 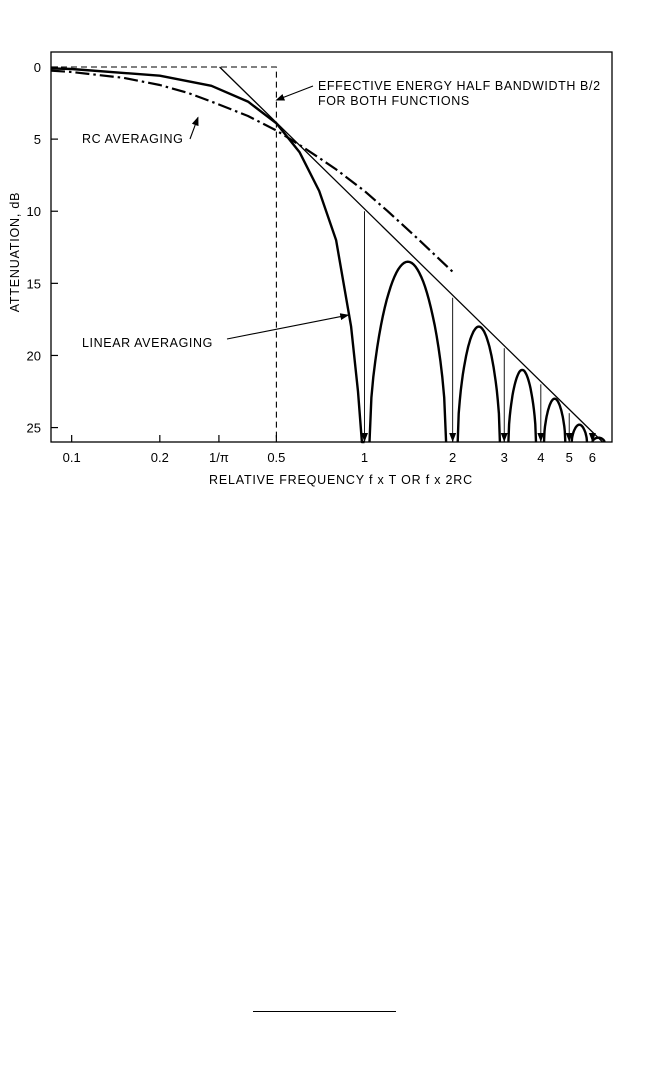 I want to click on x-axis-title: RELATIVE FREQUENCY f x T OR f x 2RC, so click(x=341, y=480).